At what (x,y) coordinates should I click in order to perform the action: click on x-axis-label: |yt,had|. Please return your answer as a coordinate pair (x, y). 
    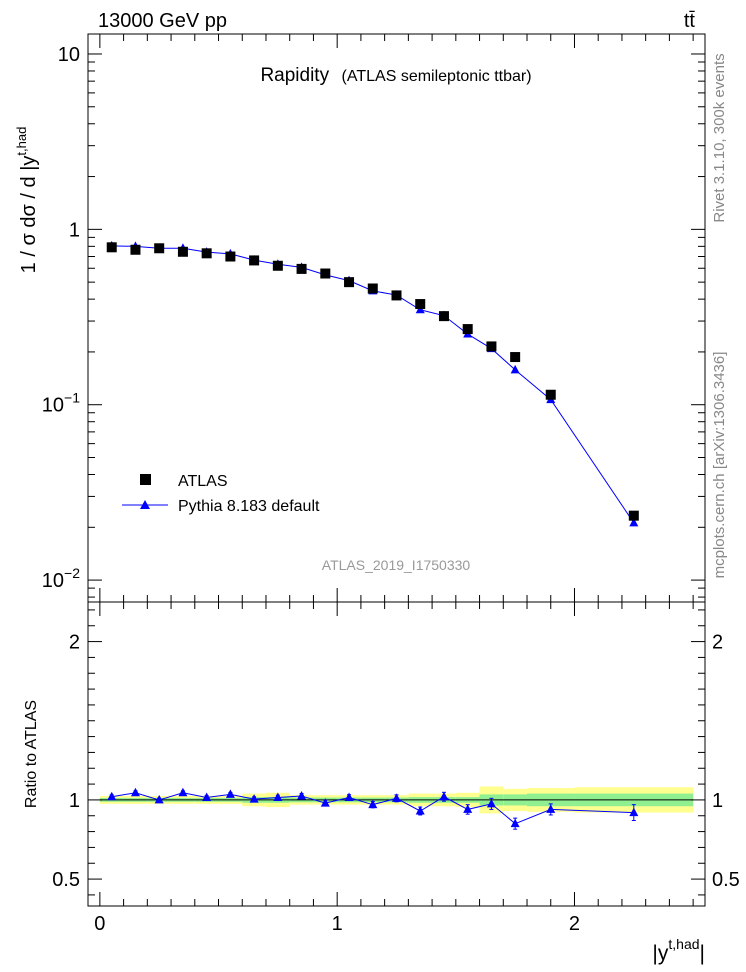
    Looking at the image, I should click on (678, 950).